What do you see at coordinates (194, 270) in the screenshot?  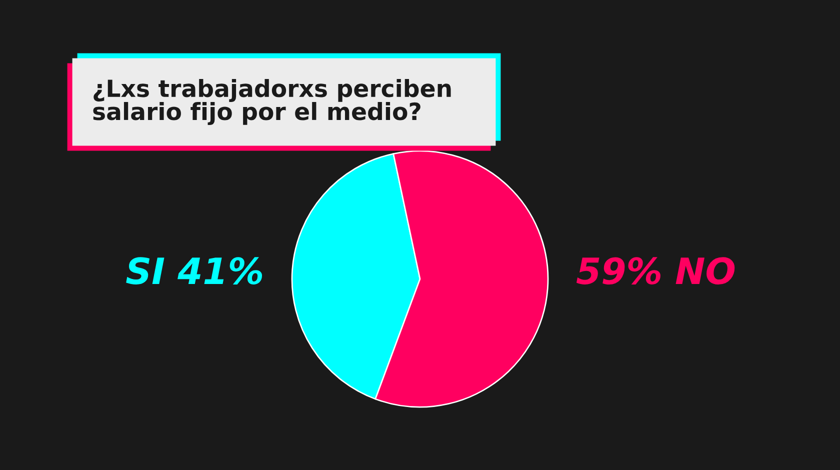 I see `slice-label: SI 41%` at bounding box center [194, 270].